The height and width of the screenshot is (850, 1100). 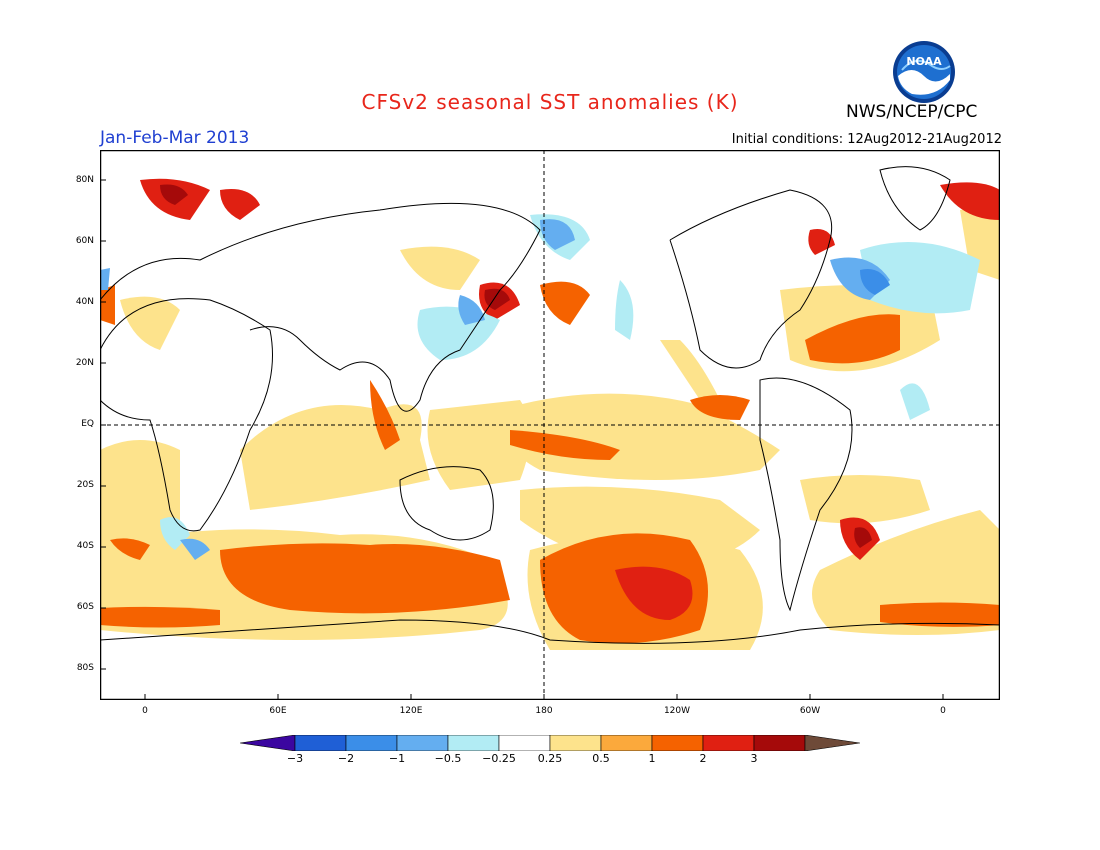 I want to click on lat-tick-80s: 80S, so click(x=85, y=668).